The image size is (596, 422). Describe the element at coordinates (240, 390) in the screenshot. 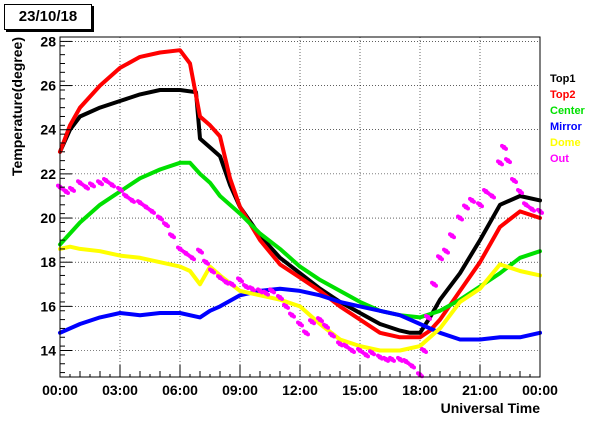

I see `x-tick-label: 09:00` at that location.